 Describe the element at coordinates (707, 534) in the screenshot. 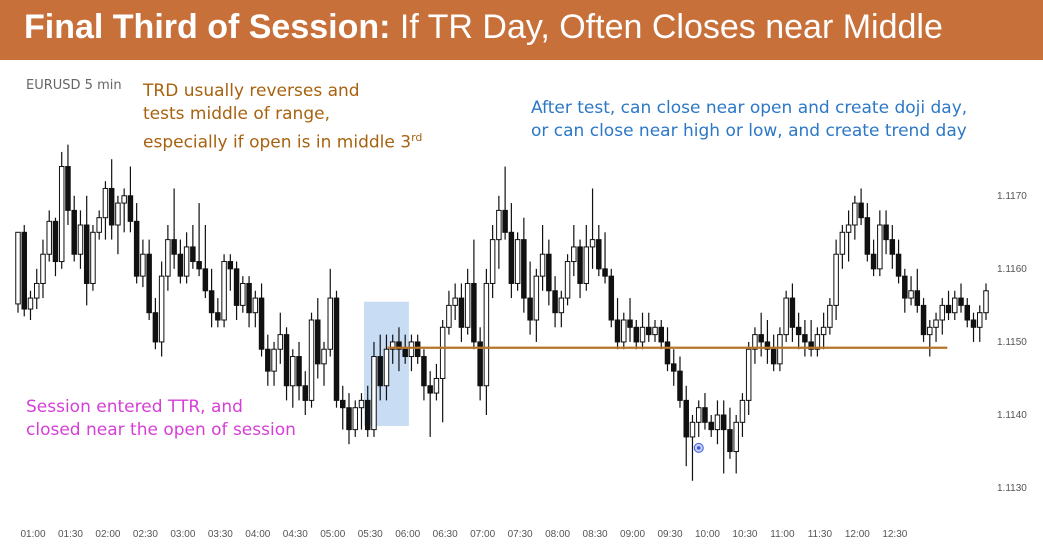

I see `x-tick-label: 10:00` at that location.